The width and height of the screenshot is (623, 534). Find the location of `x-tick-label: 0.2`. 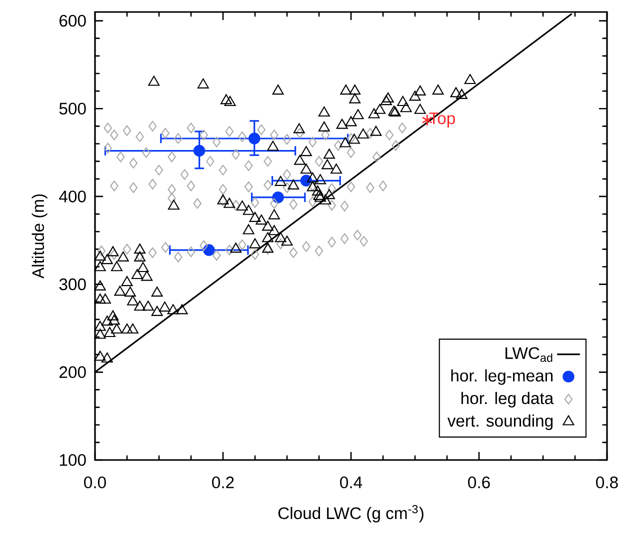

x-tick-label: 0.2 is located at coordinates (223, 482).